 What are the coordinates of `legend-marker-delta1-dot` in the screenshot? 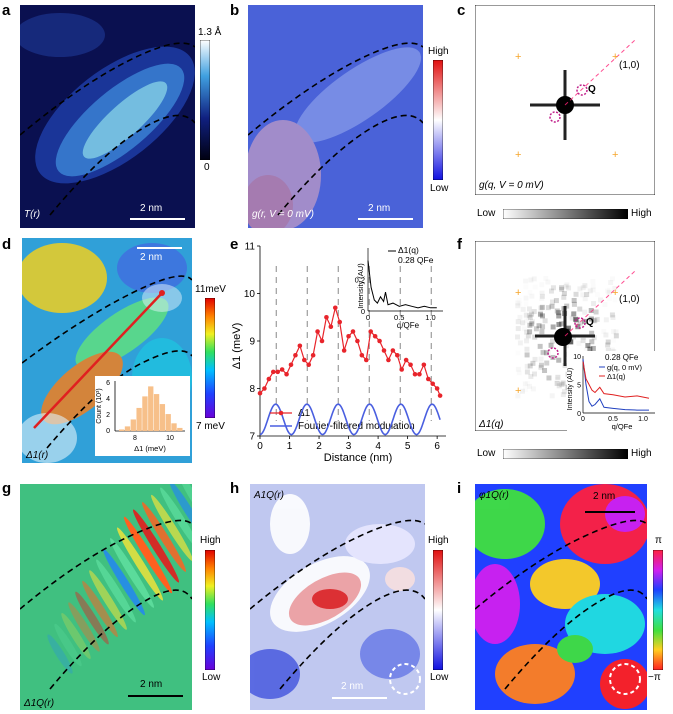 It's located at (281, 413).